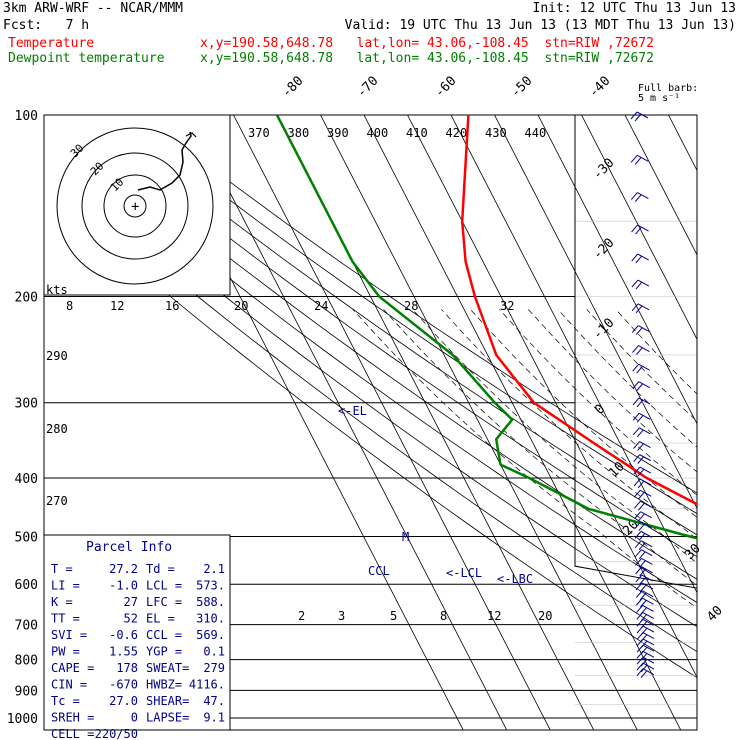 This screenshot has width=740, height=740. What do you see at coordinates (634, 8) in the screenshot?
I see `init-time: Init: 12 UTC Thu 13 Jun 13` at bounding box center [634, 8].